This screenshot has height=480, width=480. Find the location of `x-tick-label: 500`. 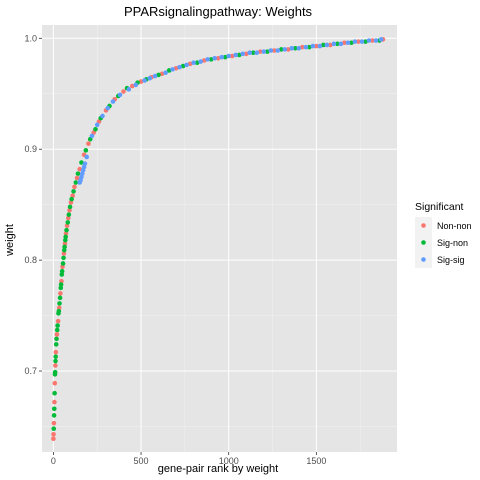

x-tick-label: 500 is located at coordinates (141, 461).